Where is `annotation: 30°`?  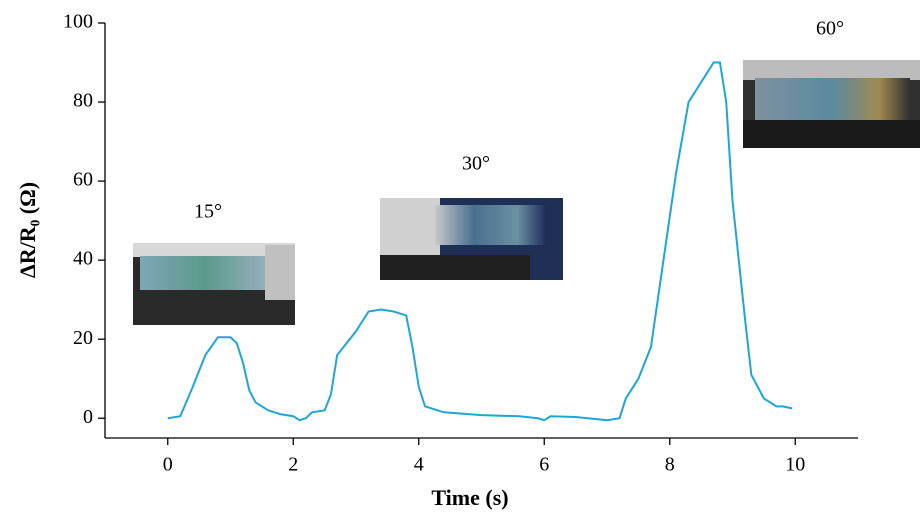
annotation: 30° is located at coordinates (476, 164).